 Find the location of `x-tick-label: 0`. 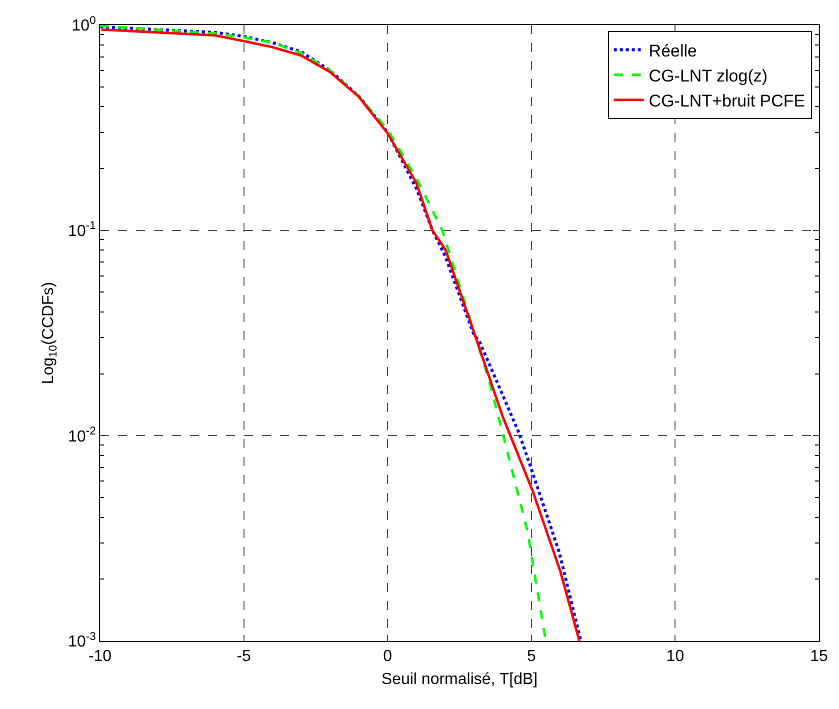

x-tick-label: 0 is located at coordinates (387, 657).